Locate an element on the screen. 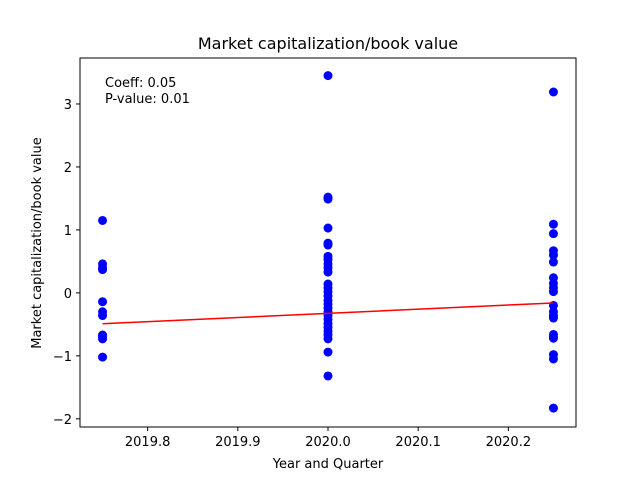  annotation-pvalue: P-value: 0.01 is located at coordinates (147, 99).